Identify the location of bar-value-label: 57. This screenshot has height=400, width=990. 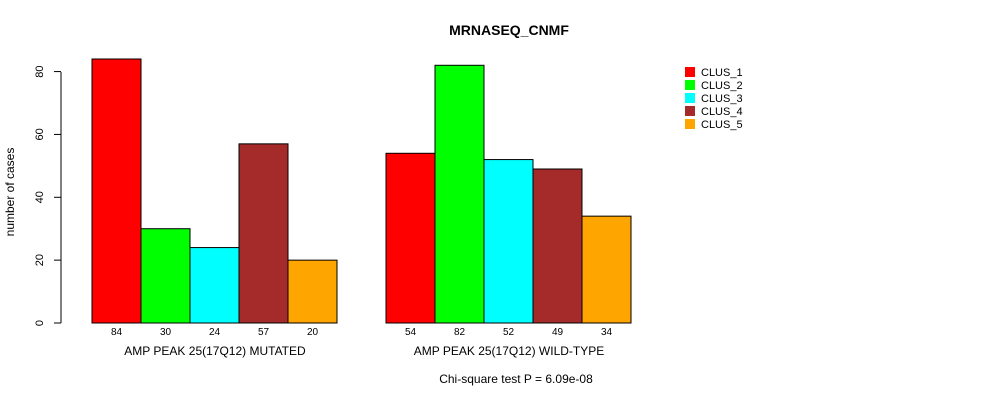
(264, 332).